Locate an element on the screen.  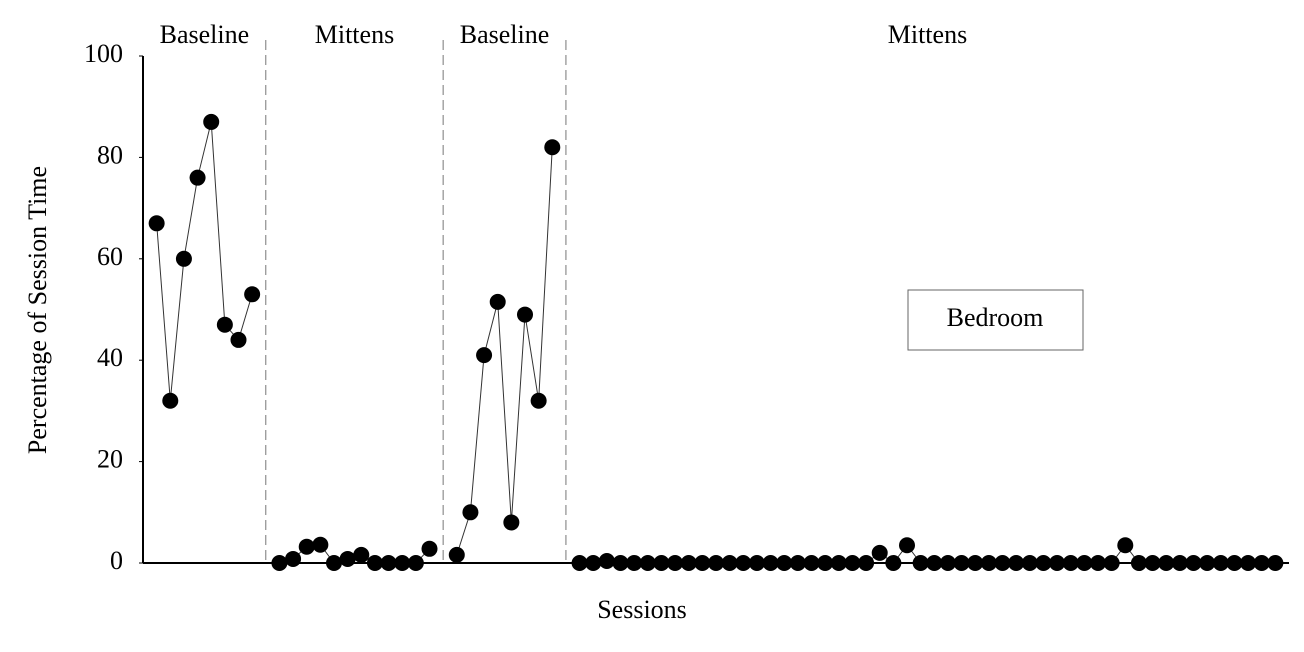
y-tick-label: 0 is located at coordinates (116, 560).